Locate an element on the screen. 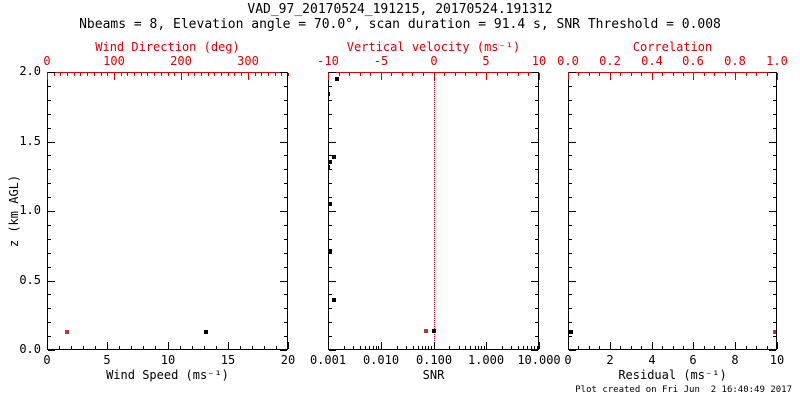 The image size is (800, 400). vertical-velocity-point is located at coordinates (426, 331).